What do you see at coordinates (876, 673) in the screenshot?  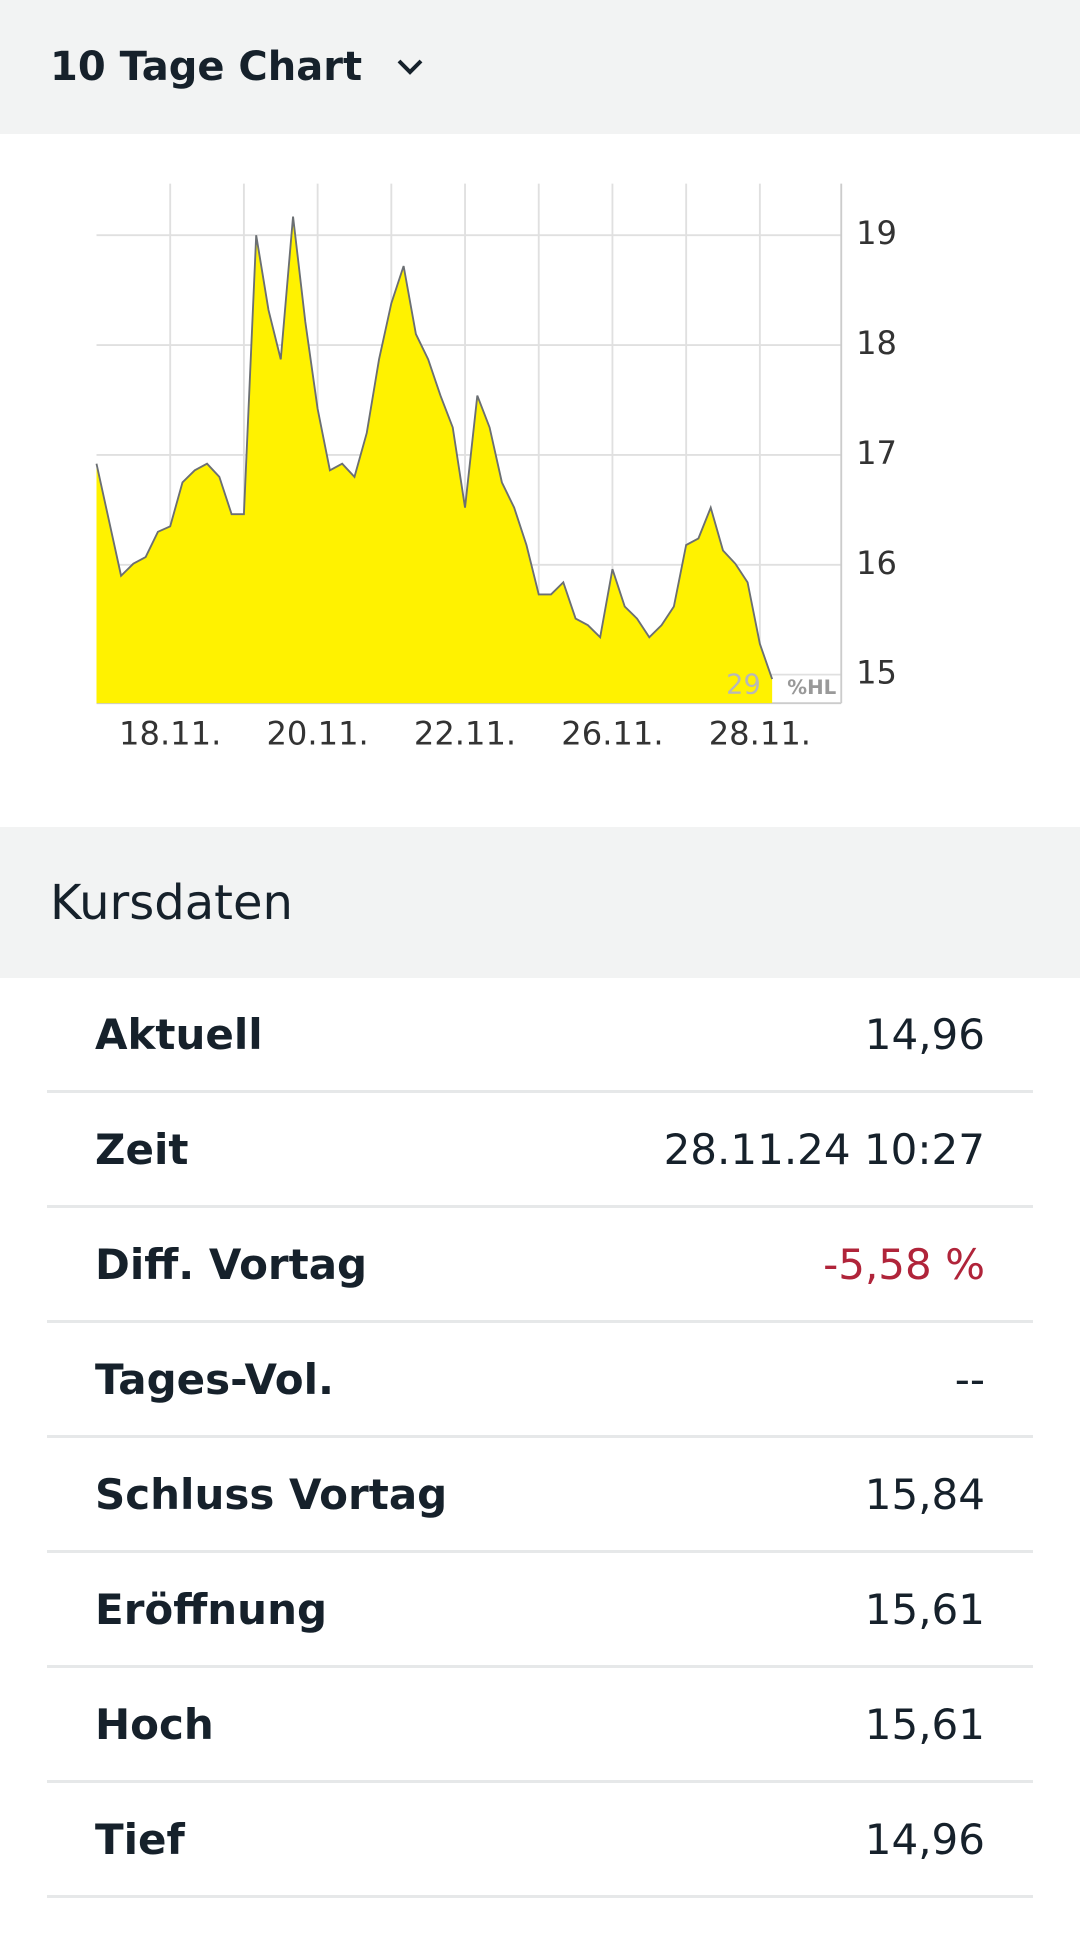 I see `y-tick-label: 15` at bounding box center [876, 673].